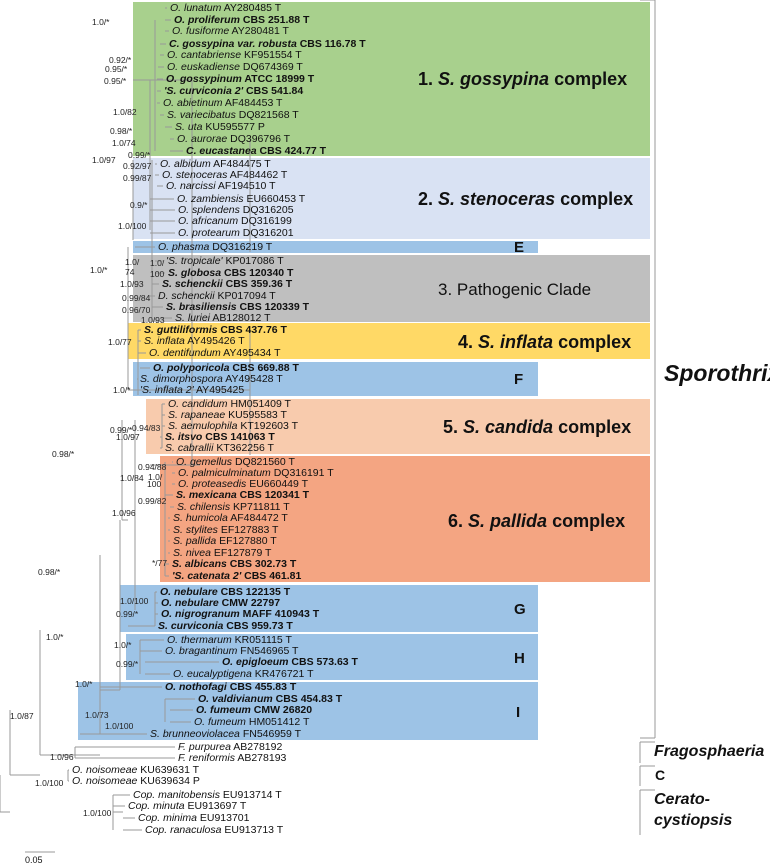 The height and width of the screenshot is (867, 770). I want to click on taxon-name: S. schenckii, so click(192, 284).